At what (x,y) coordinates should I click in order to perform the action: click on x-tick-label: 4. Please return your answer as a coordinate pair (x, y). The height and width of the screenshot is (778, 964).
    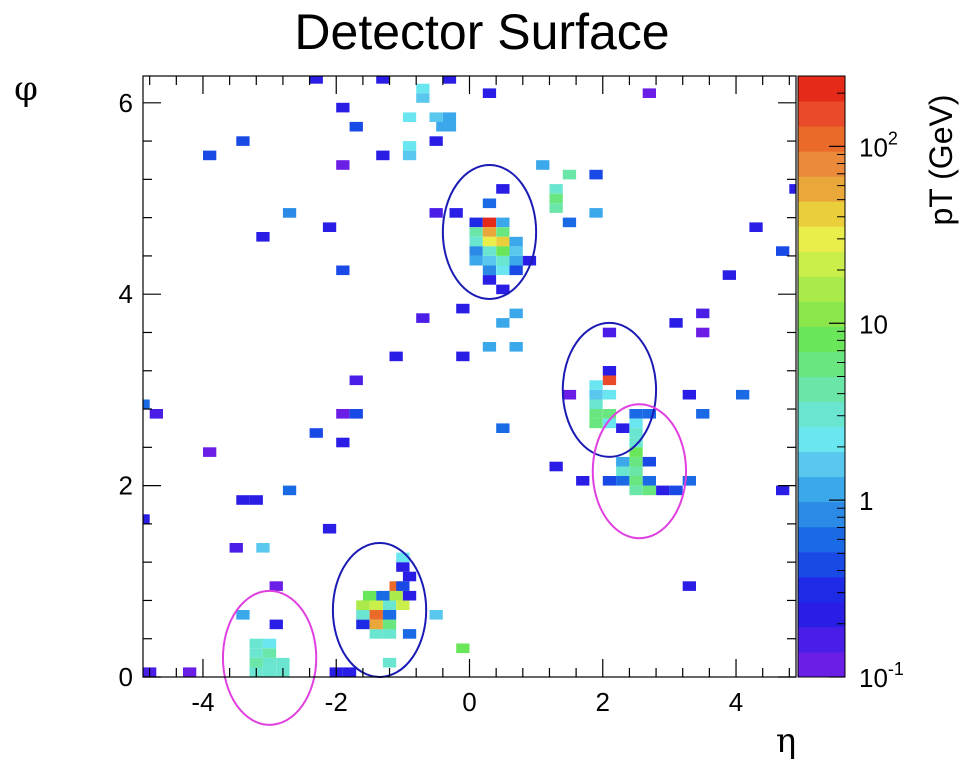
    Looking at the image, I should click on (736, 702).